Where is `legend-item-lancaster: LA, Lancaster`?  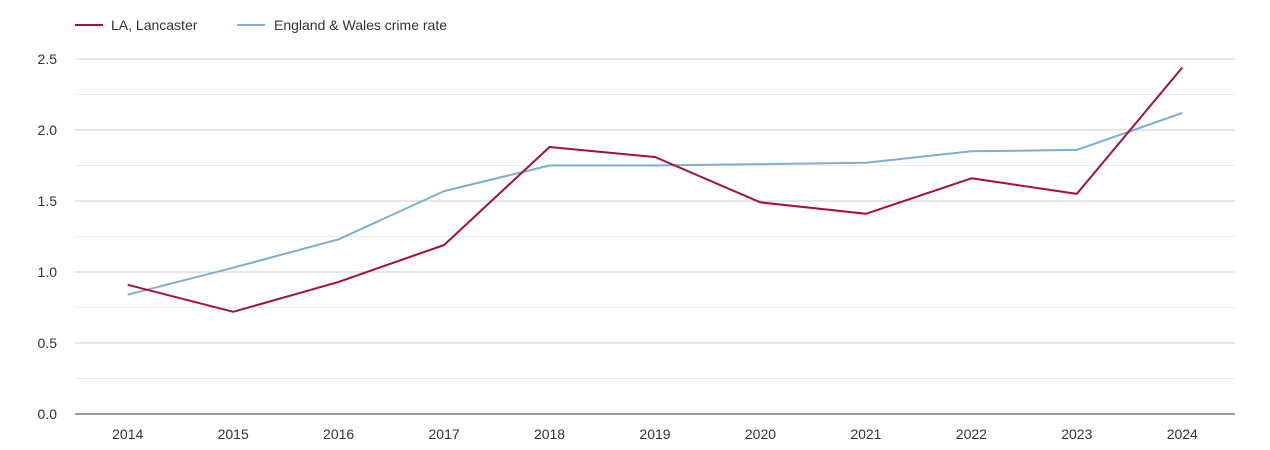 legend-item-lancaster: LA, Lancaster is located at coordinates (136, 25).